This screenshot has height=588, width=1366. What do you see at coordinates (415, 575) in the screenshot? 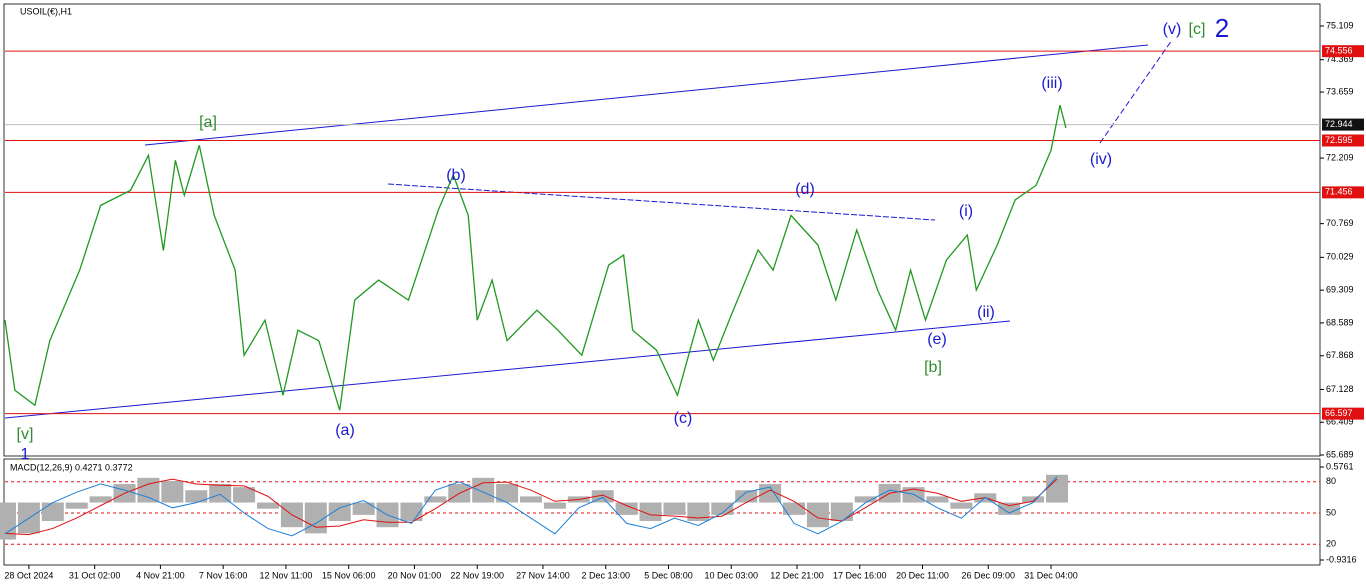
I see `x-tick-label: 20 Nov 01:00` at bounding box center [415, 575].